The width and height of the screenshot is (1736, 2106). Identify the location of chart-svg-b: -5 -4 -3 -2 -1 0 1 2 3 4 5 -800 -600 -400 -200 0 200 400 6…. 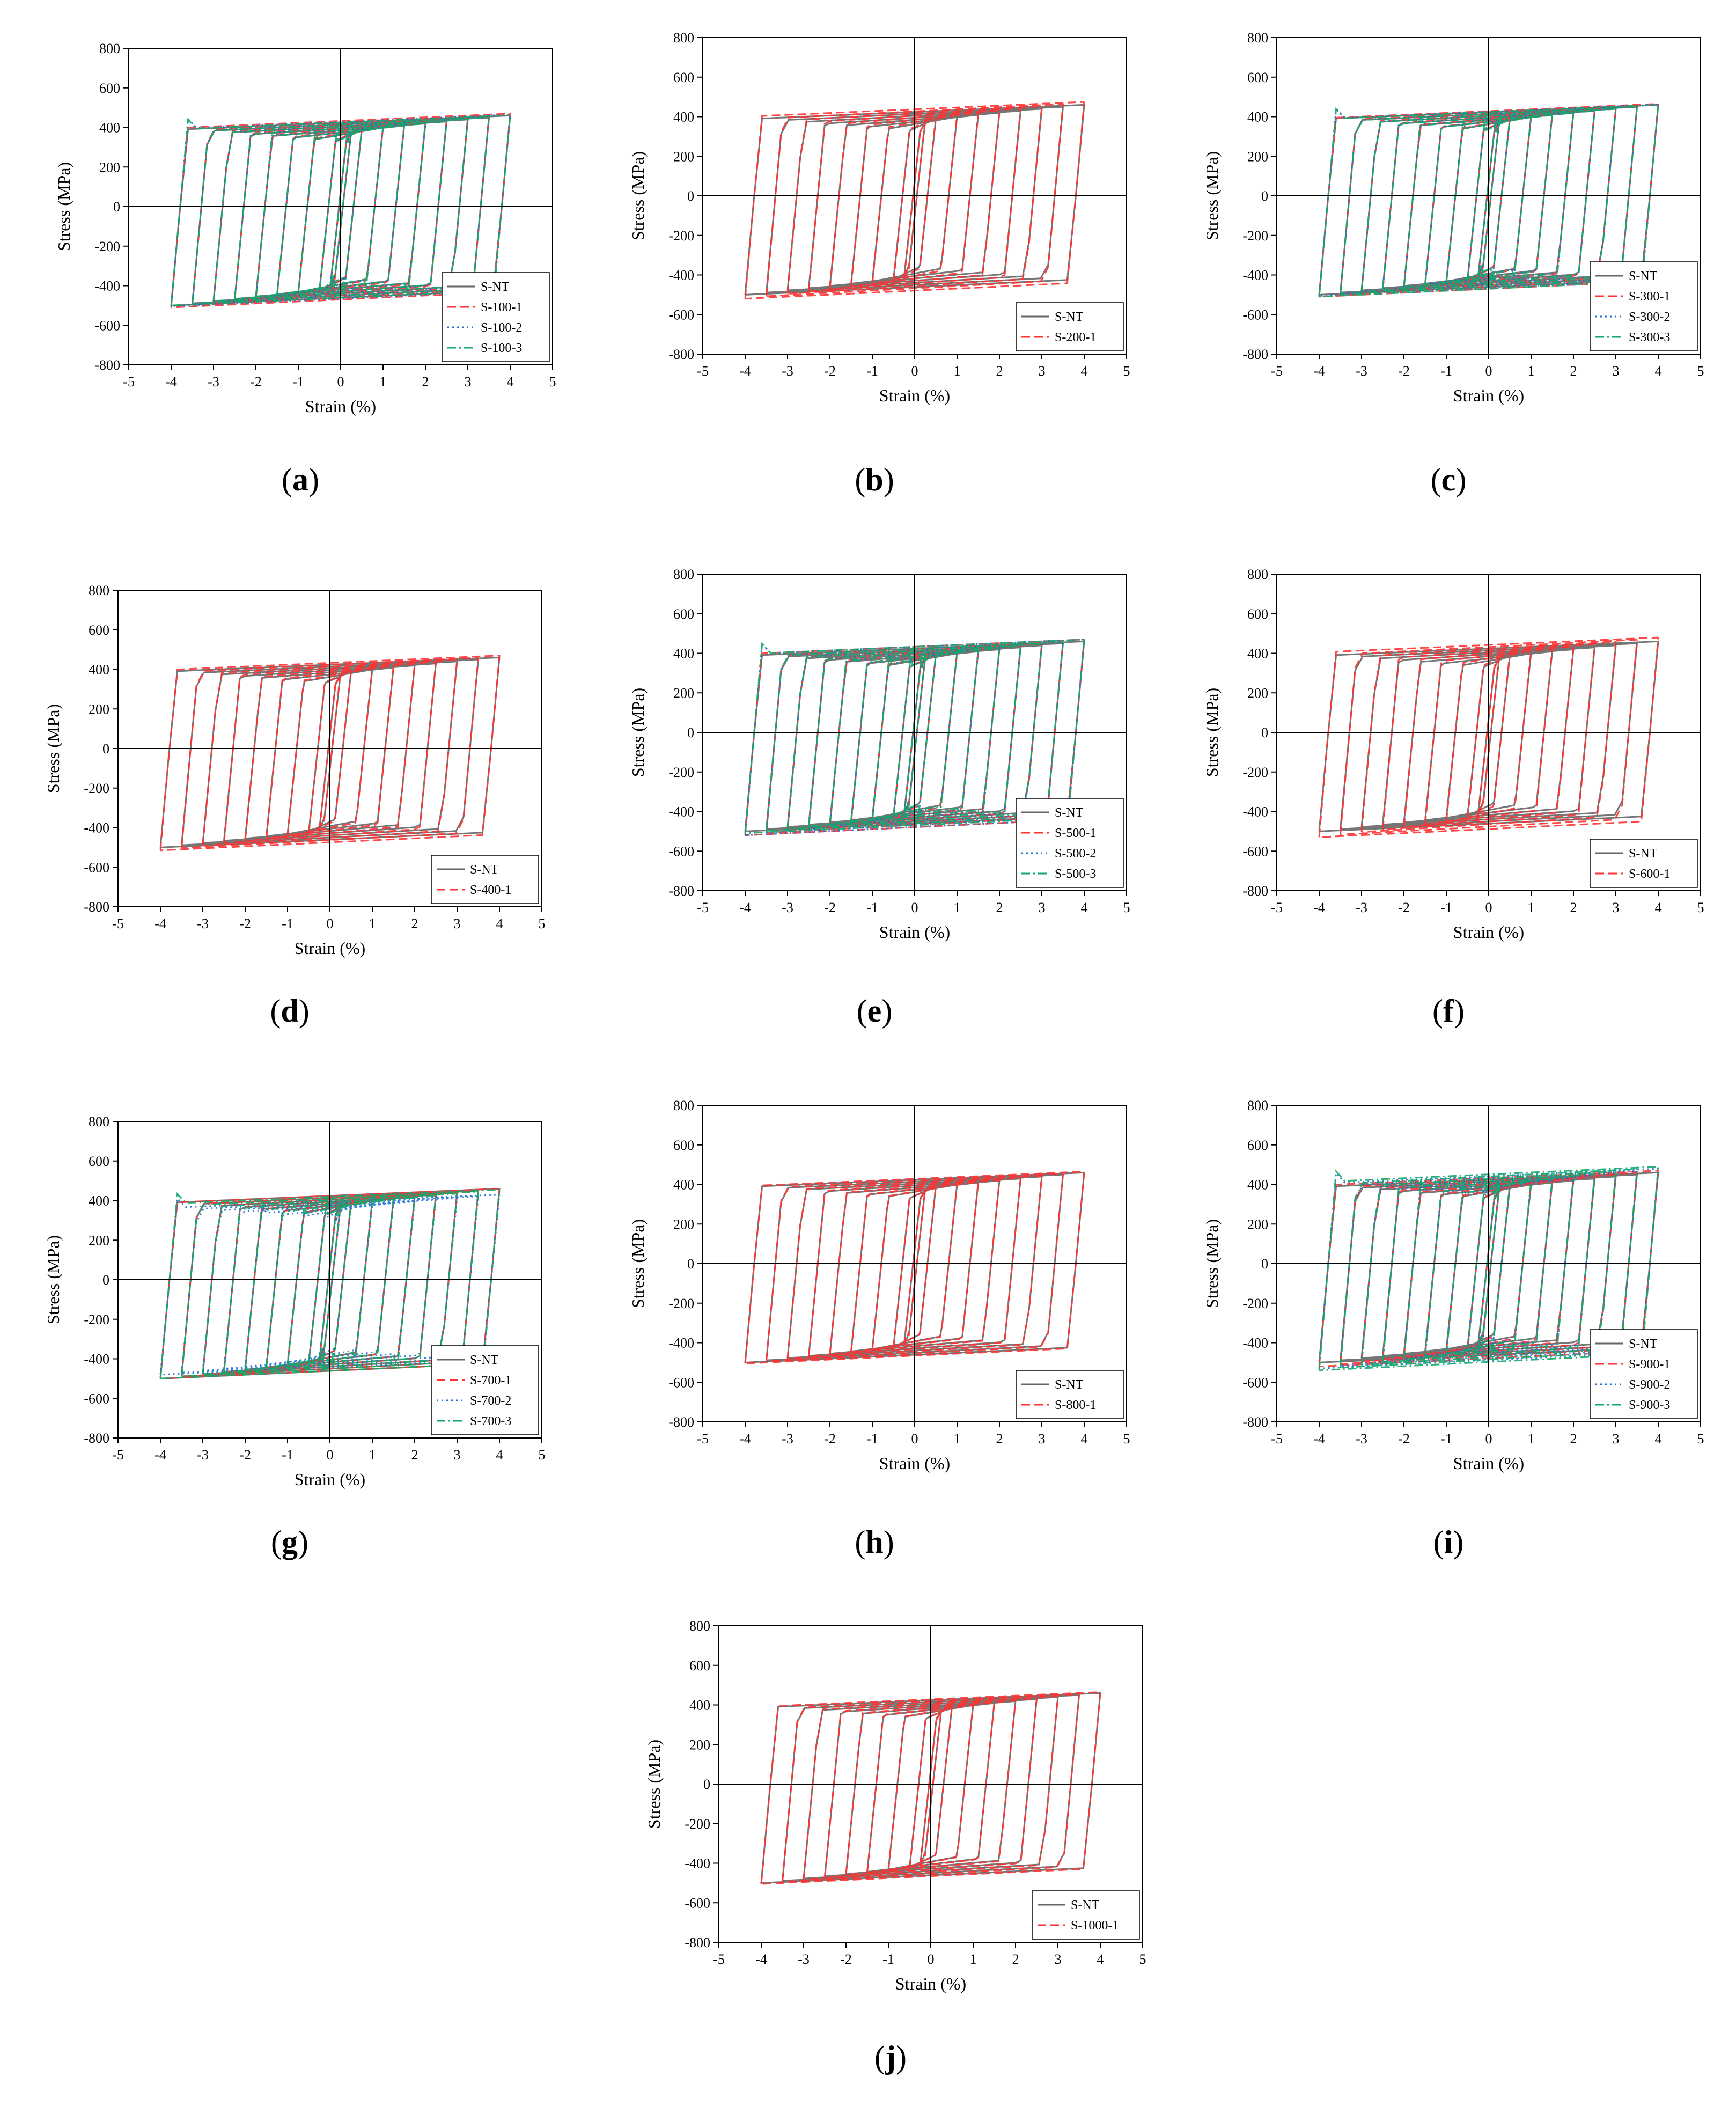
(879, 217).